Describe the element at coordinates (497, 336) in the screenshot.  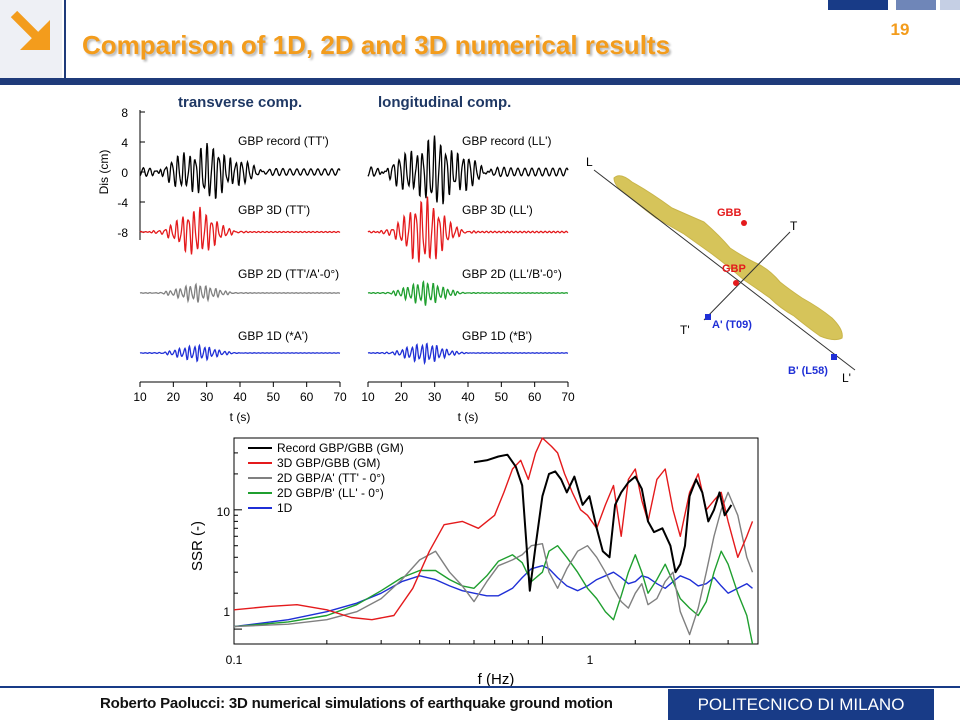
I see `trace-label-right-3: GBP 1D (*B')` at that location.